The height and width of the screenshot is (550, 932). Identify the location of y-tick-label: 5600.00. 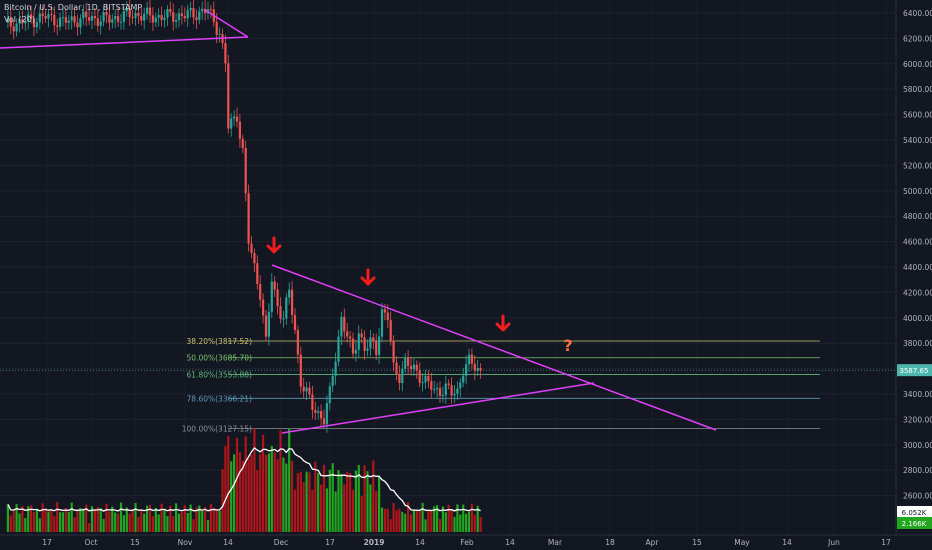
(917, 115).